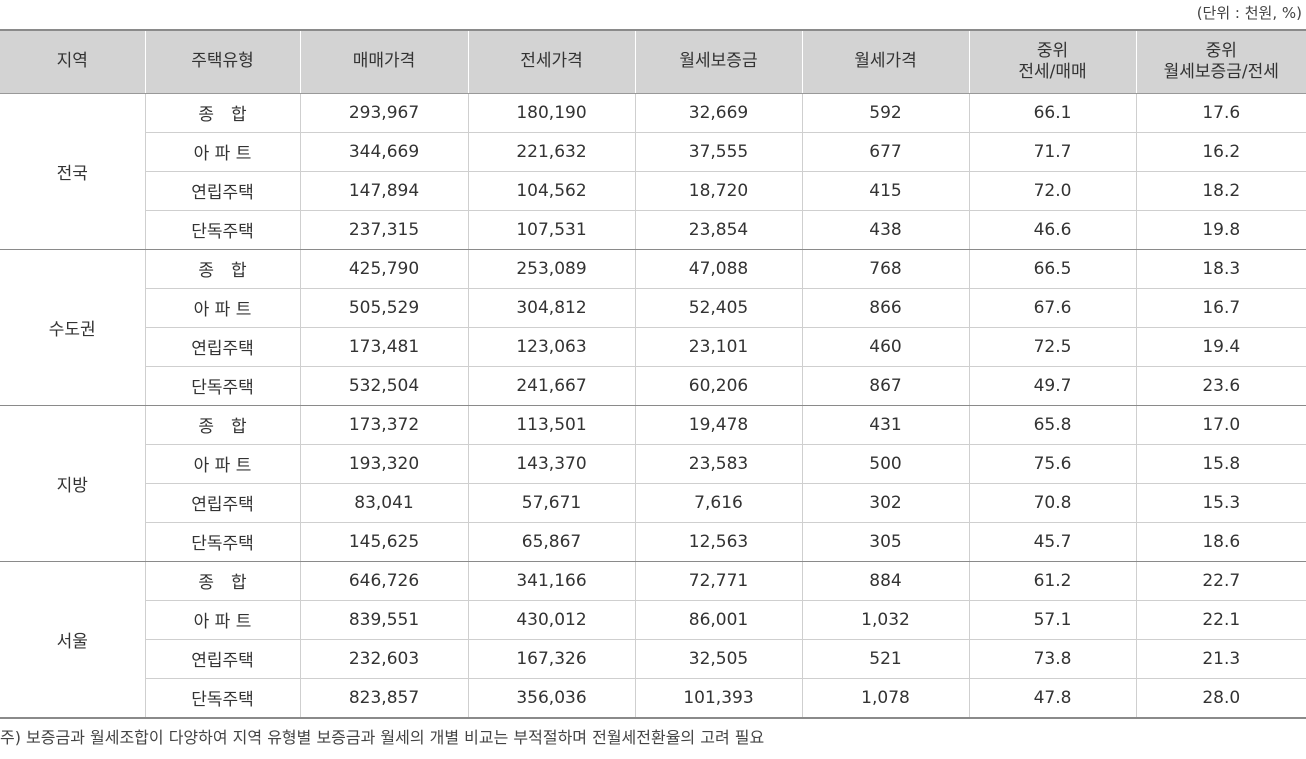 The width and height of the screenshot is (1306, 759). I want to click on cell-jeonse-sale-ratio: 57.1, so click(1052, 620).